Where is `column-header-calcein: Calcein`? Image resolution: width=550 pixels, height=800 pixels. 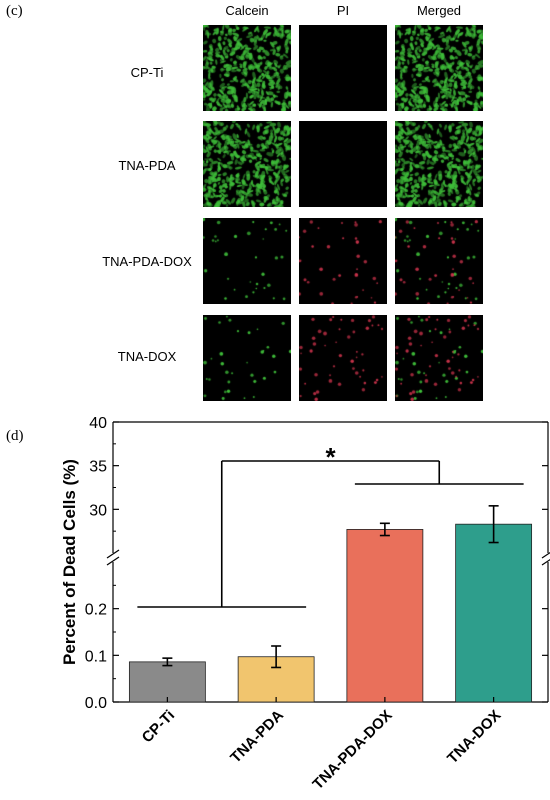 column-header-calcein: Calcein is located at coordinates (247, 10).